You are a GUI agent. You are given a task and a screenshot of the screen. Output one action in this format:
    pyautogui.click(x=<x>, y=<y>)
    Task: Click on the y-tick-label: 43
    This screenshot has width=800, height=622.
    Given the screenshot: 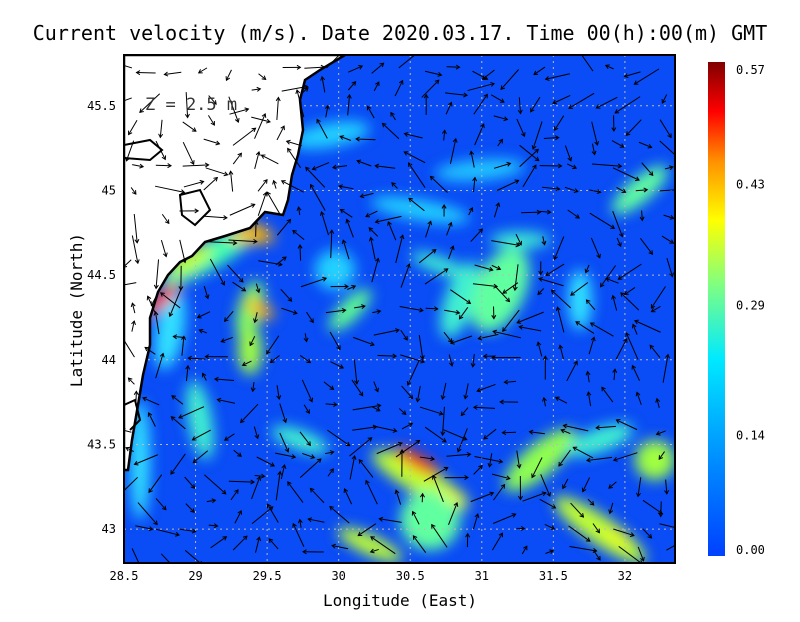 What is the action you would take?
    pyautogui.click(x=109, y=529)
    